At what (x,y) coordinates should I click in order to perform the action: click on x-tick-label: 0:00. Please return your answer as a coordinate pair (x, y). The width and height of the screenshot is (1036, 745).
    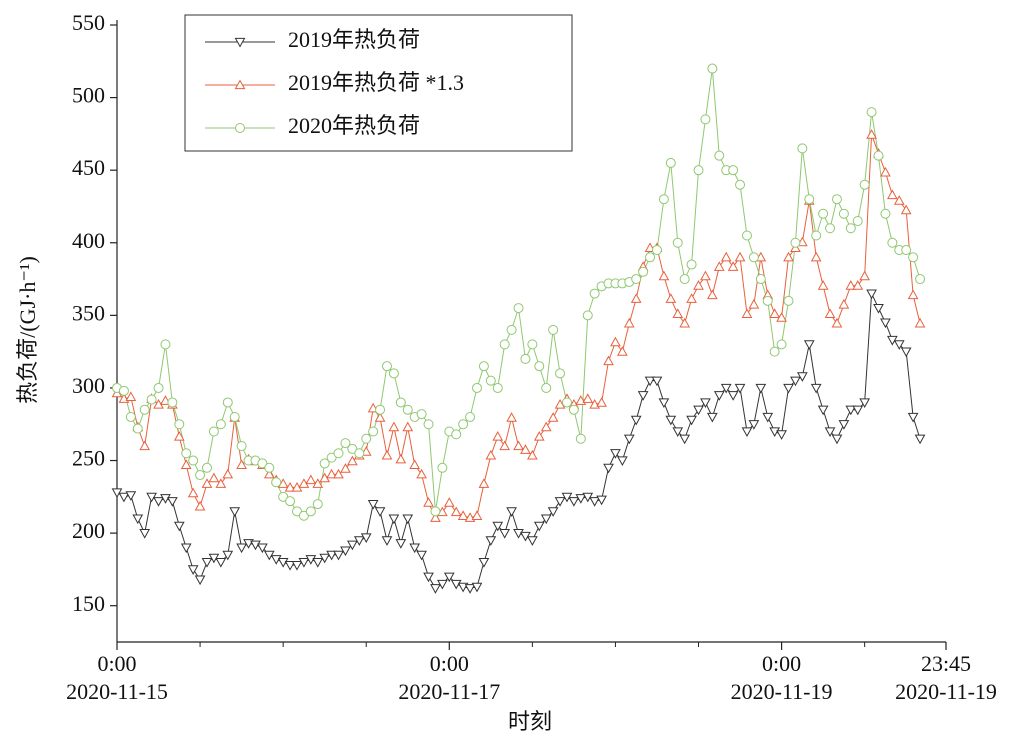
    Looking at the image, I should click on (781, 663).